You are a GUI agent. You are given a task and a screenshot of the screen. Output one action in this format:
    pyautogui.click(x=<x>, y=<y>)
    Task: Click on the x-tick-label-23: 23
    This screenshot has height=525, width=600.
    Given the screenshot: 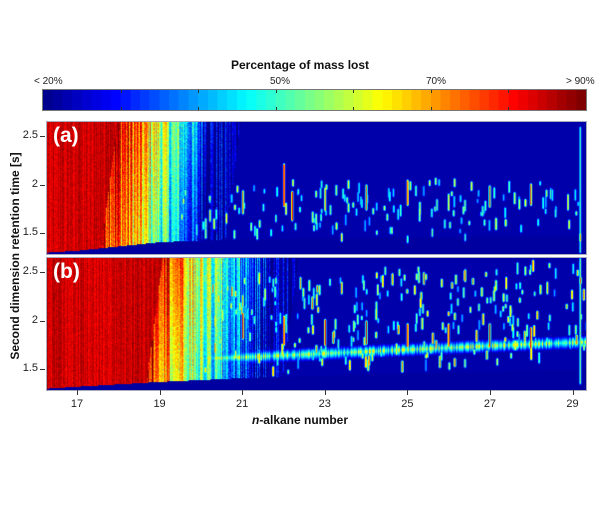 What is the action you would take?
    pyautogui.click(x=324, y=404)
    